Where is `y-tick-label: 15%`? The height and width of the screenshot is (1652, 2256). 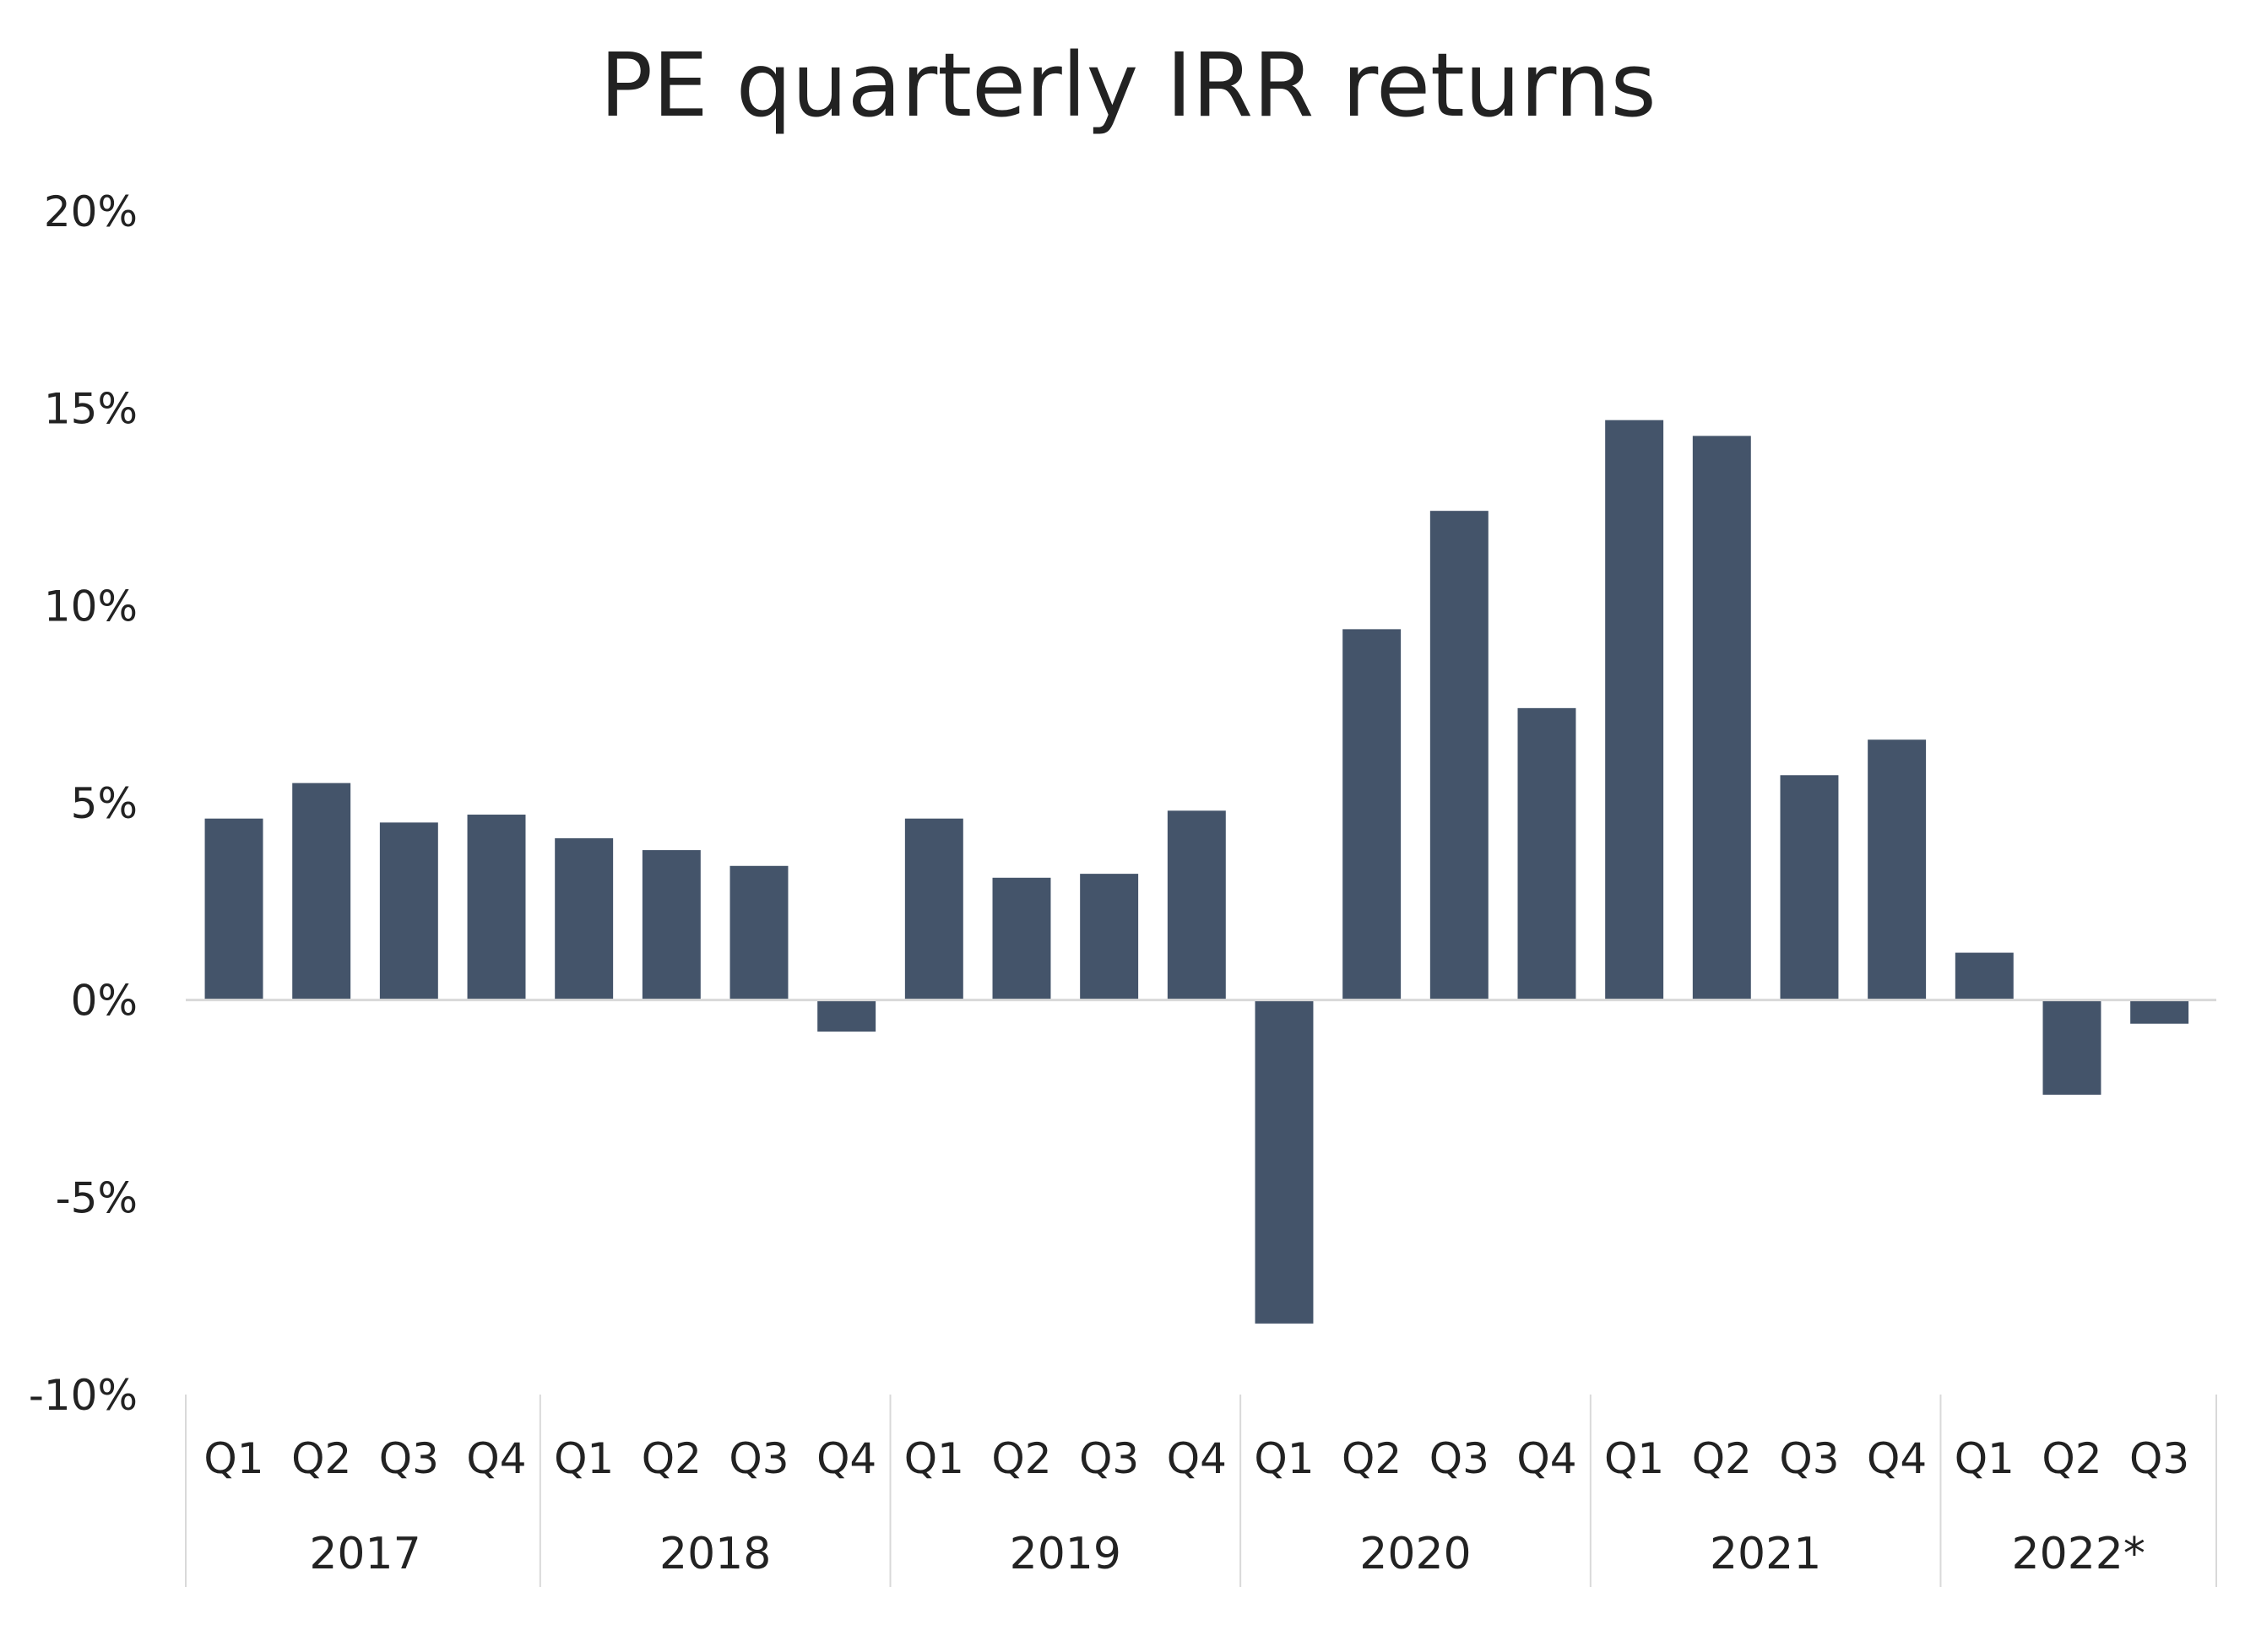
y-tick-label: 15% is located at coordinates (91, 409).